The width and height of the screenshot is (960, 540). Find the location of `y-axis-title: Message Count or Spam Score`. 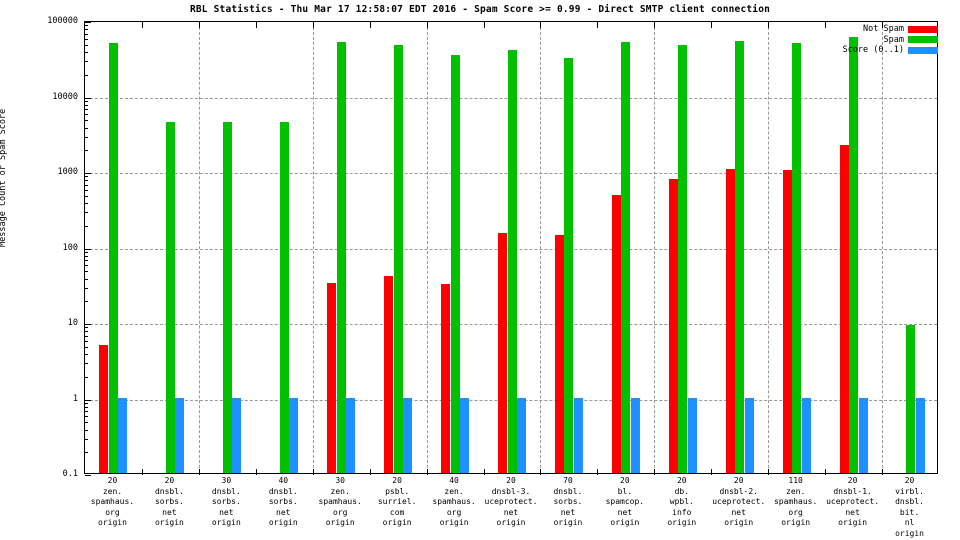

y-axis-title: Message Count or Spam Score is located at coordinates (4, 177).